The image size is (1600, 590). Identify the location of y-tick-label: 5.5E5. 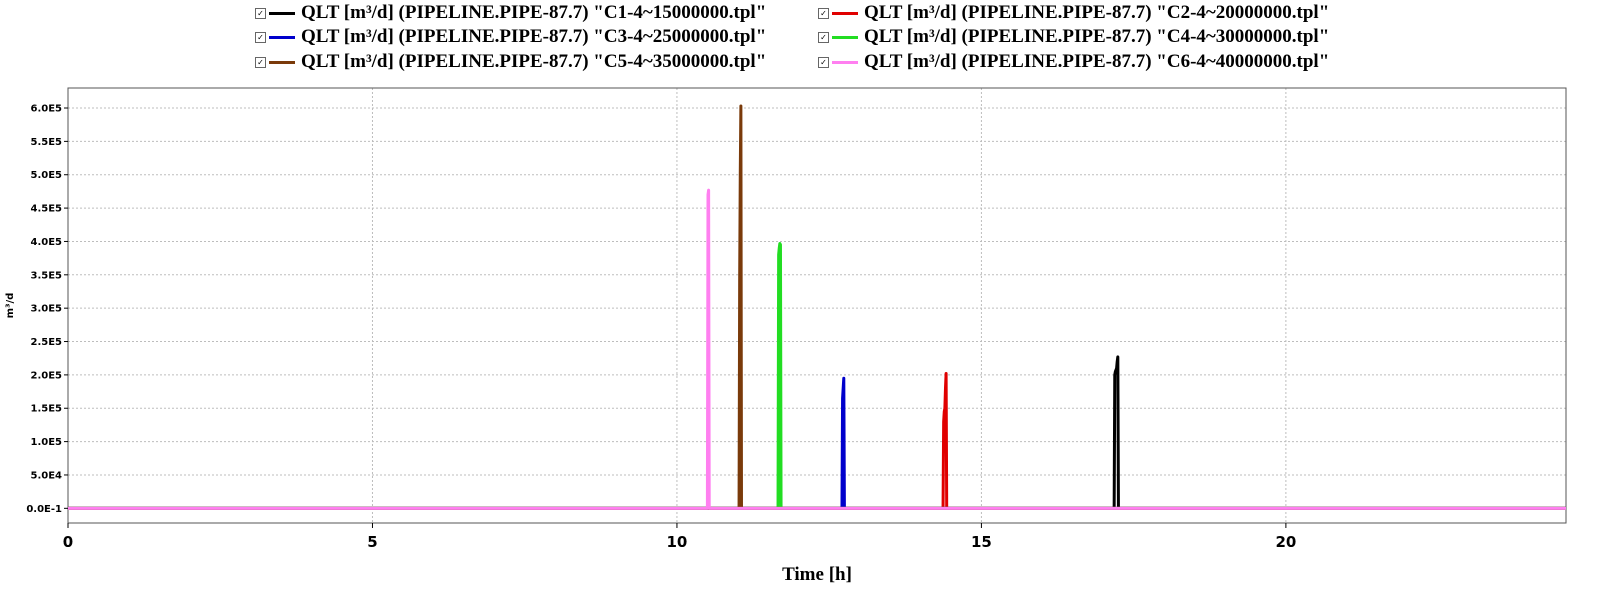
(46, 142).